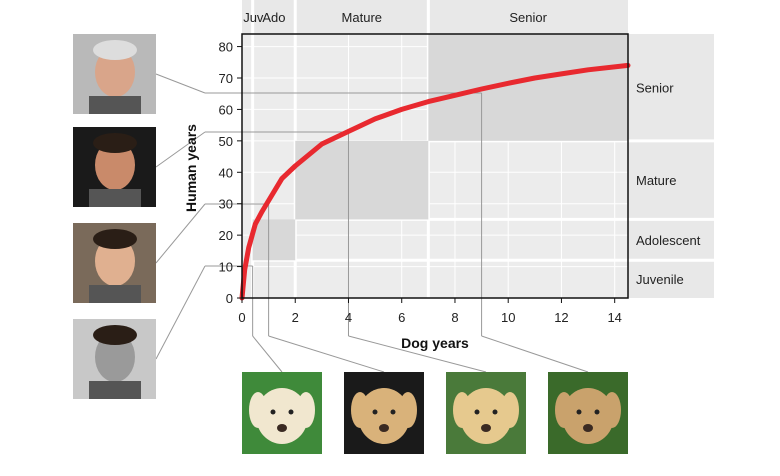 The height and width of the screenshot is (476, 780). Describe the element at coordinates (435, 17) in the screenshot. I see `top-stage-band` at that location.